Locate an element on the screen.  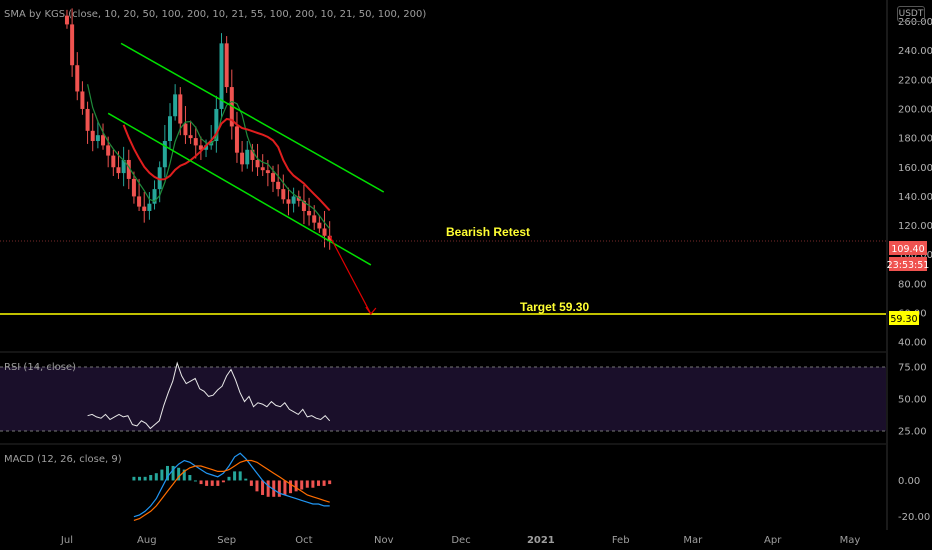
x-tick-label: Oct is located at coordinates (303, 540).